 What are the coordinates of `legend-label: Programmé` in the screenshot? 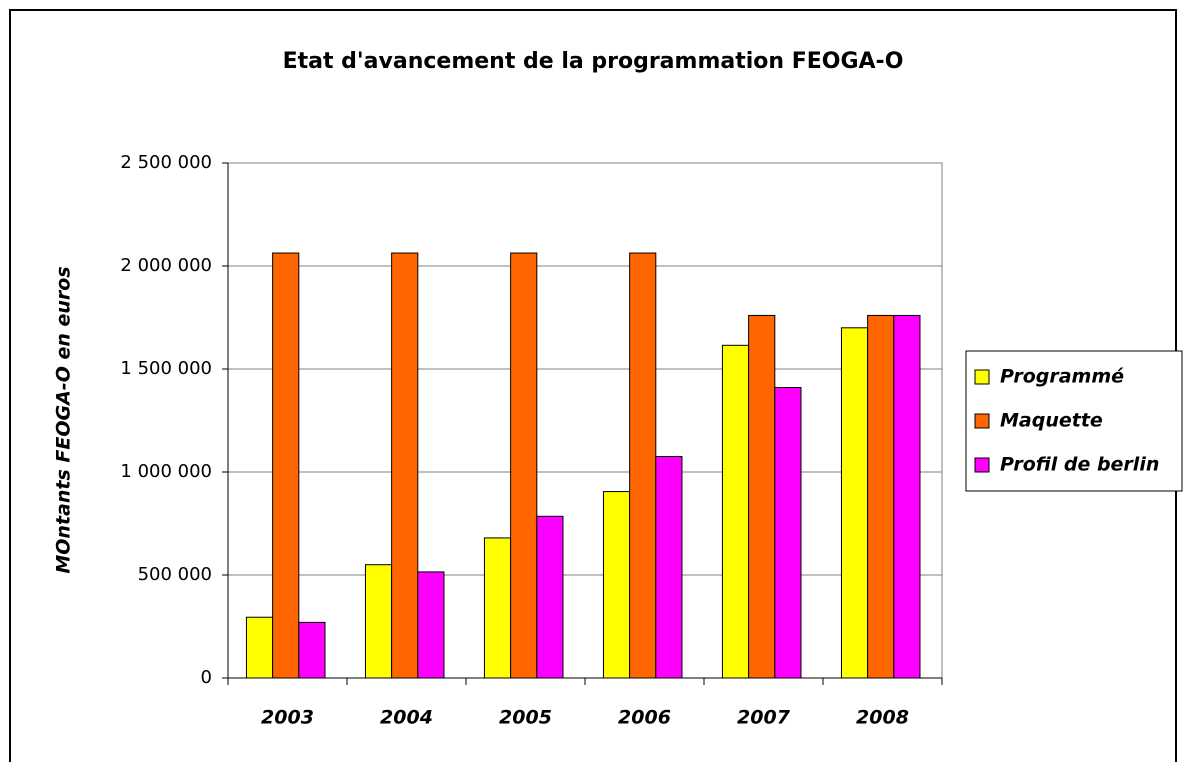 It's located at (1062, 377).